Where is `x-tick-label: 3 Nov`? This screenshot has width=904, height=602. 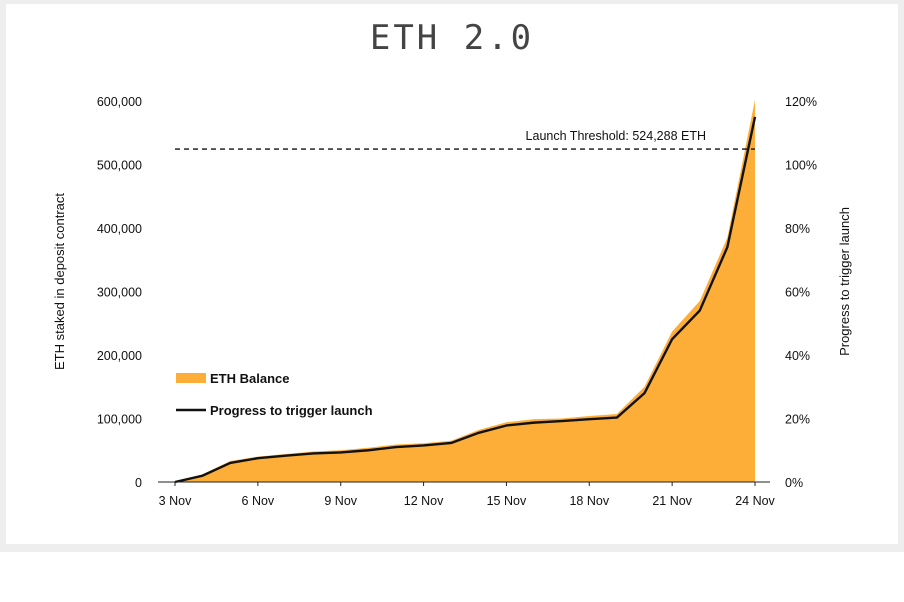
x-tick-label: 3 Nov is located at coordinates (175, 501).